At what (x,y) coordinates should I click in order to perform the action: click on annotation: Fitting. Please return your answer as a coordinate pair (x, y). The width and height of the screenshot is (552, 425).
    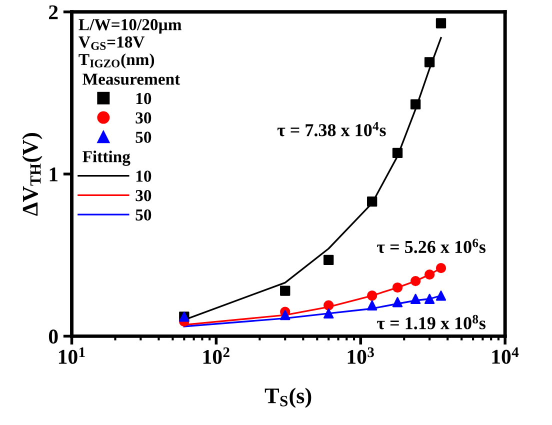
    Looking at the image, I should click on (106, 158).